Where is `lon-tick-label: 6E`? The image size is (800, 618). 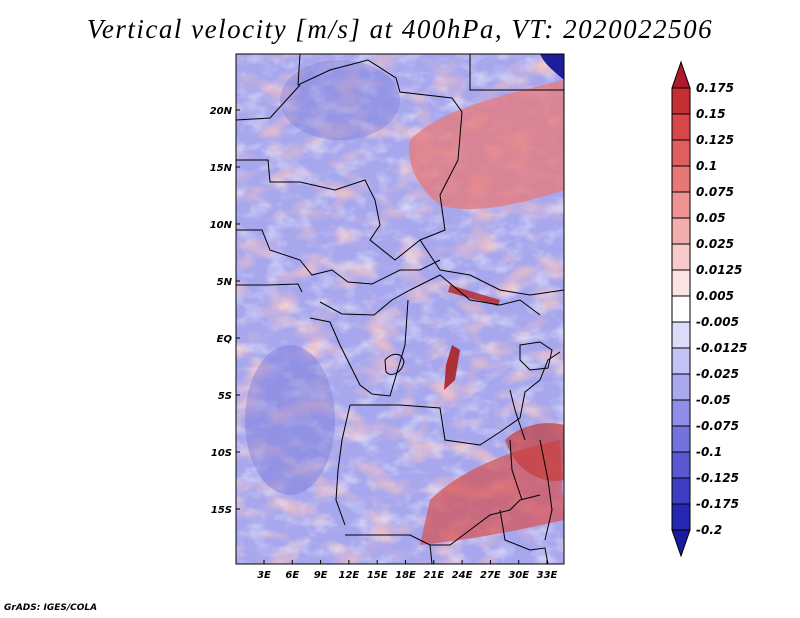
lon-tick-label: 6E is located at coordinates (292, 575).